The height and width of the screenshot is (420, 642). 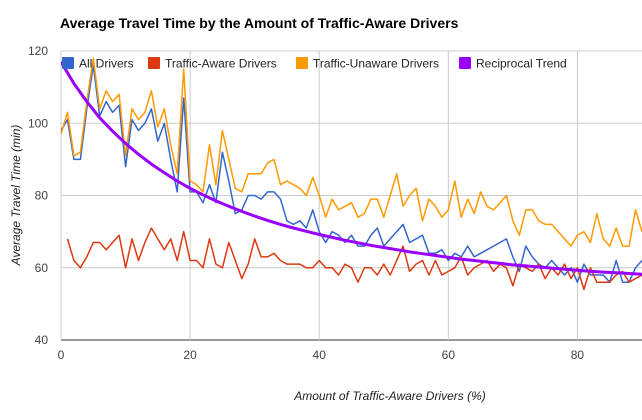 I want to click on legend-label: Traffic-Aware Drivers, so click(x=221, y=64).